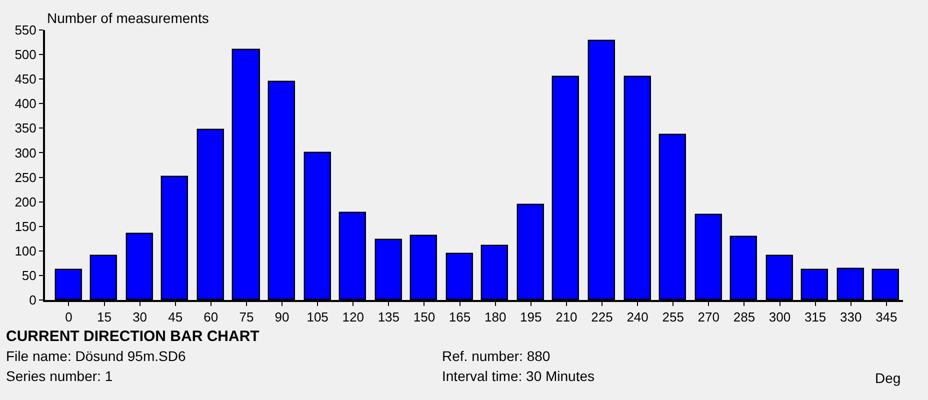 This screenshot has height=400, width=928. Describe the element at coordinates (211, 317) in the screenshot. I see `x-tick-label: 60` at that location.